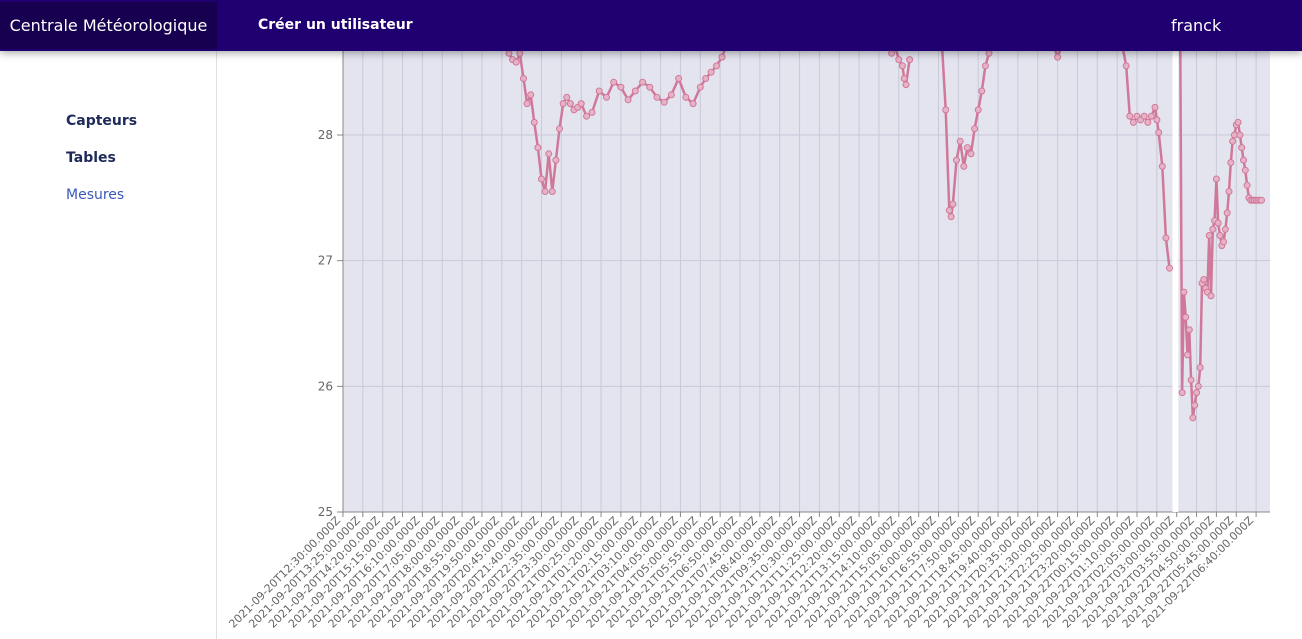 The image size is (1302, 639). Describe the element at coordinates (335, 25) in the screenshot. I see `create-user-link: Créer un utilisateur` at that location.